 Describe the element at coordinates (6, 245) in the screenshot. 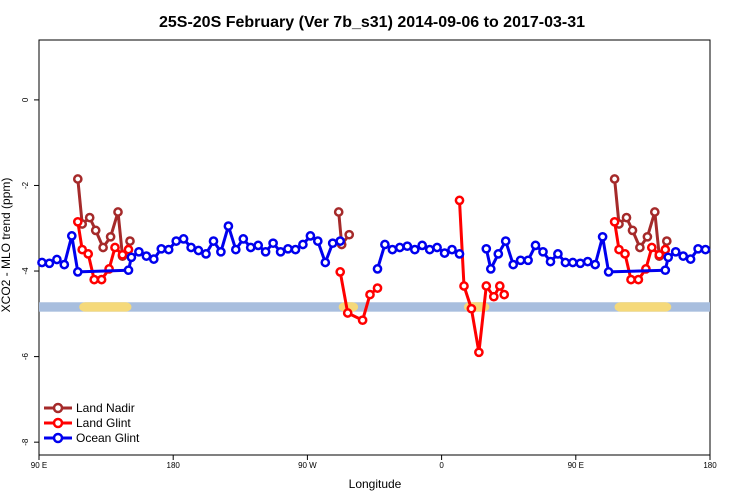

I see `y-axis-label: XCO2 - MLO trend (ppm)` at that location.